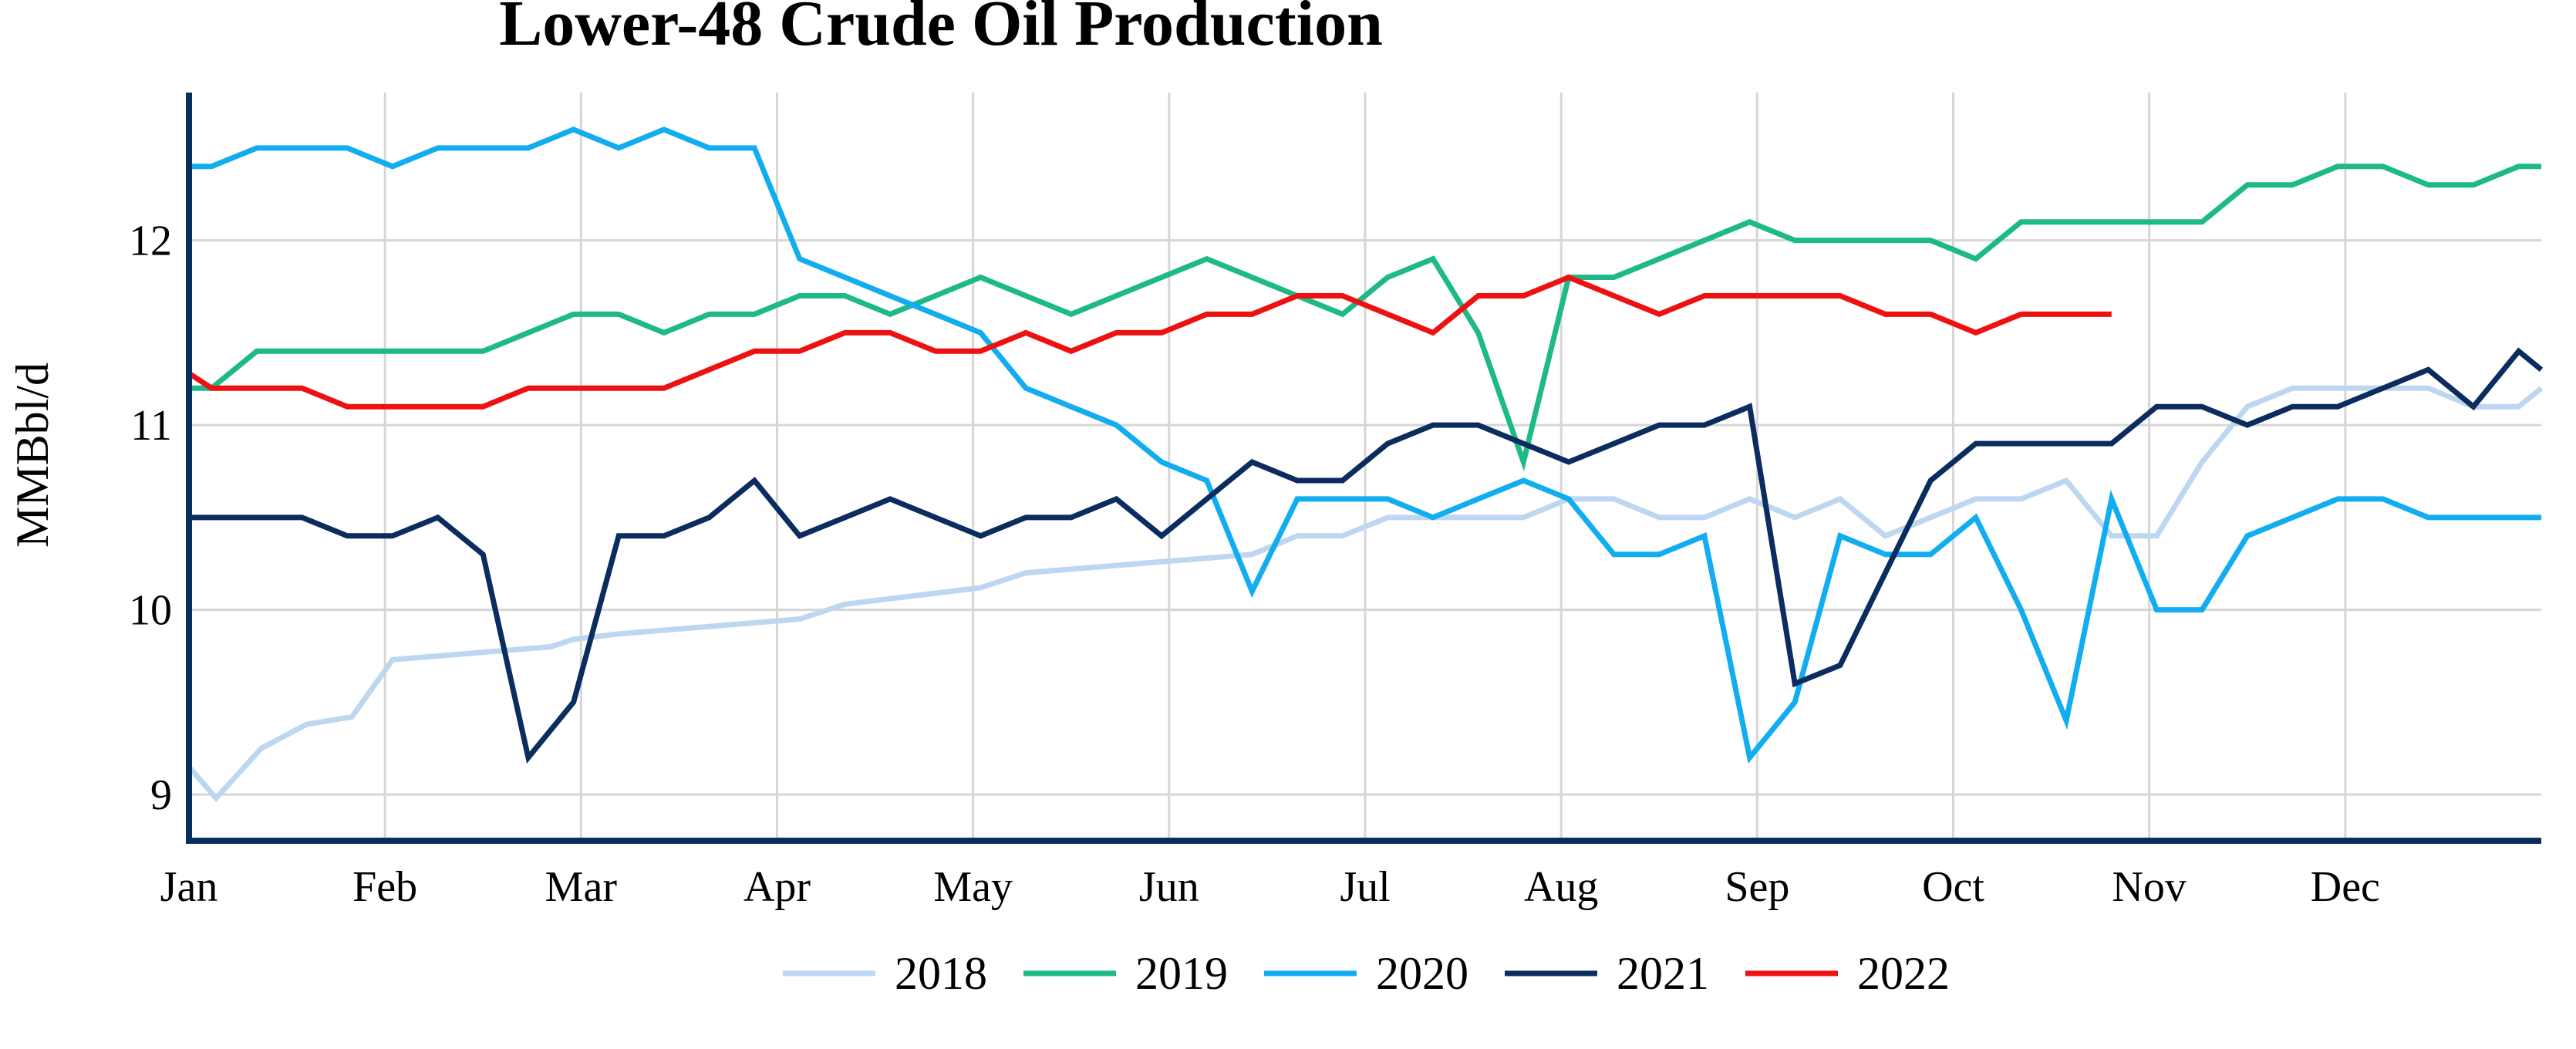  What do you see at coordinates (1149, 342) in the screenshot?
I see `series-line-2022` at bounding box center [1149, 342].